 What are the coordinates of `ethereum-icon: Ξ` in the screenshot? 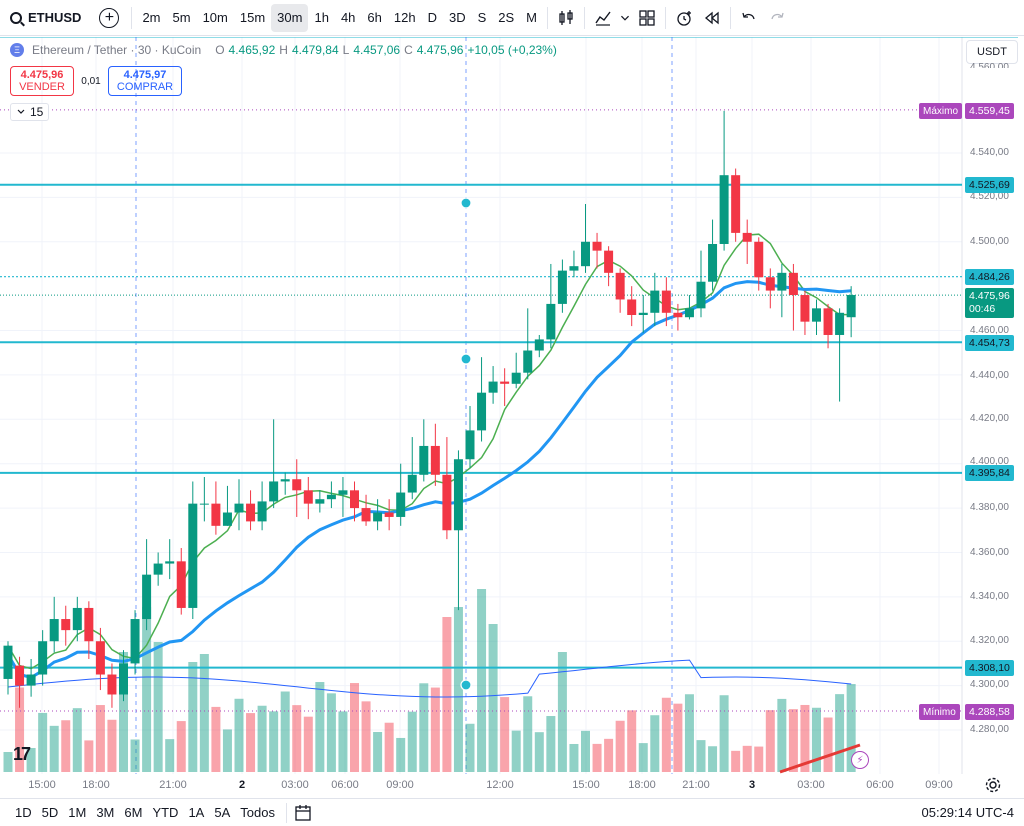 It's located at (17, 50).